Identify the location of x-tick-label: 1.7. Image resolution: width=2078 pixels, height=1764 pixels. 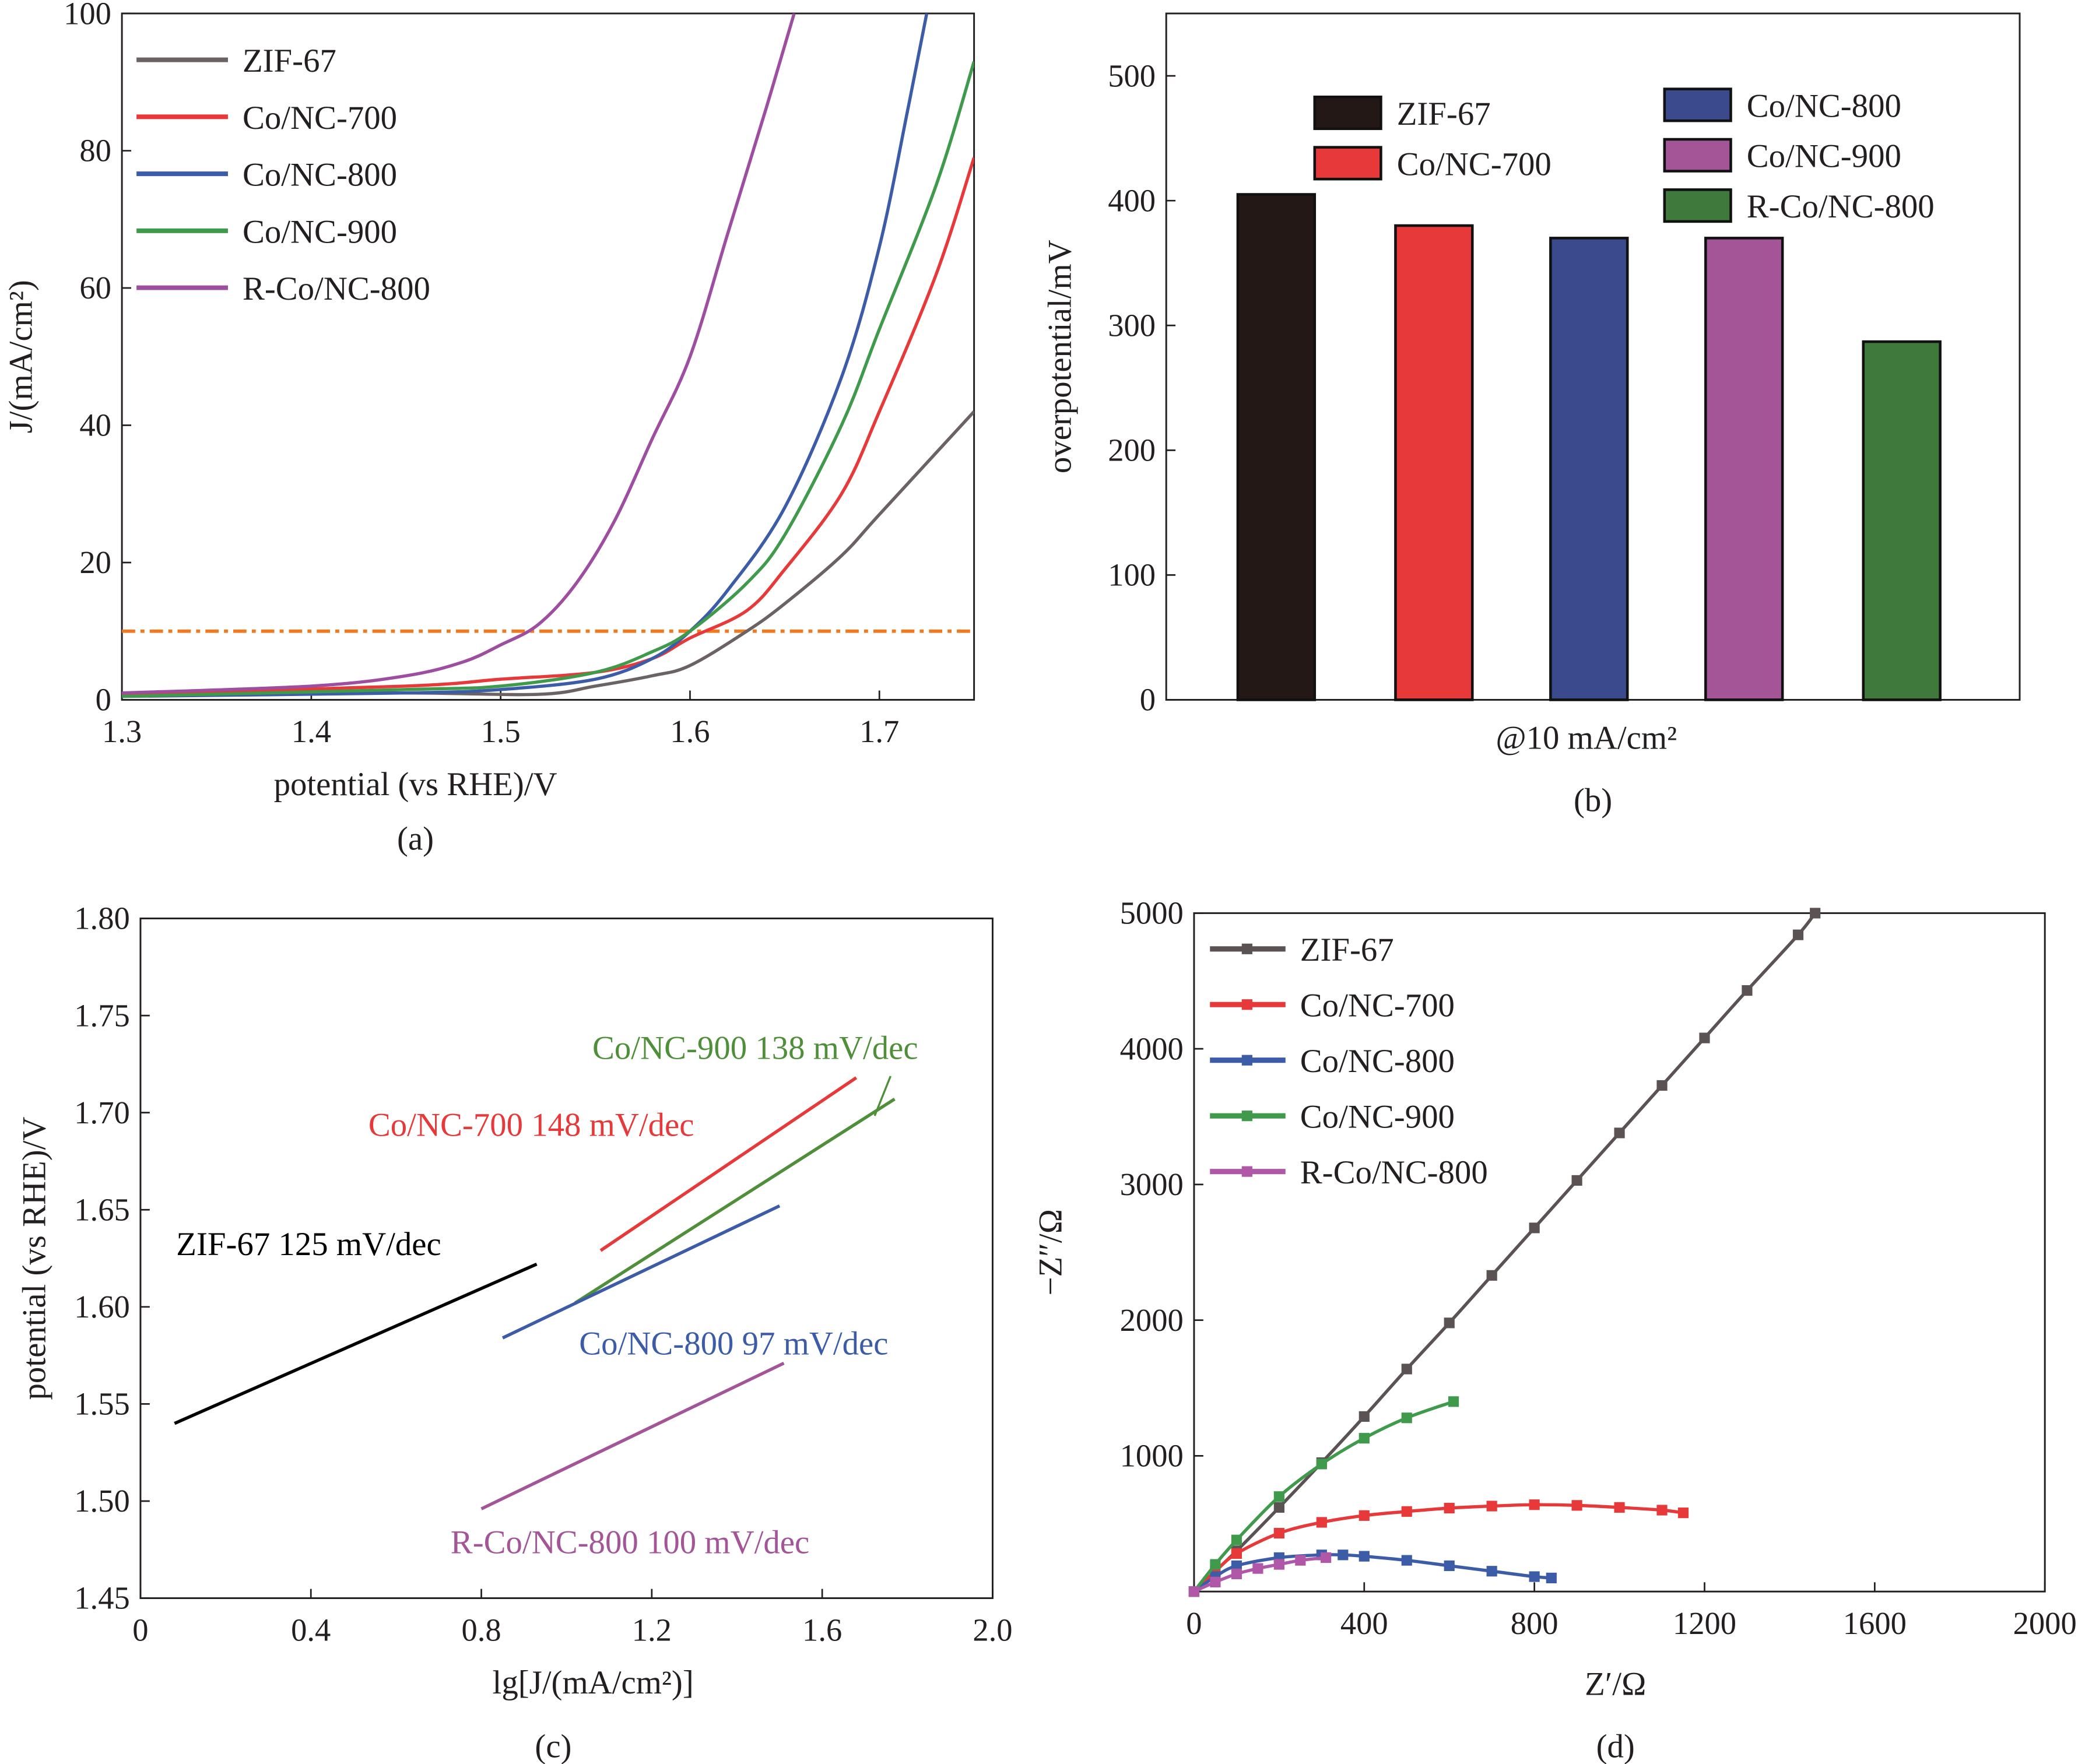
(879, 731).